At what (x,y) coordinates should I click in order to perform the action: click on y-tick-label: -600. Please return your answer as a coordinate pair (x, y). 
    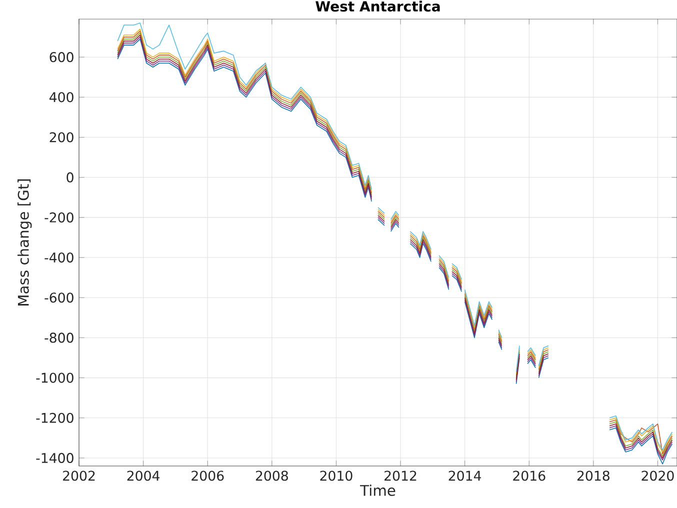
    Looking at the image, I should click on (59, 297).